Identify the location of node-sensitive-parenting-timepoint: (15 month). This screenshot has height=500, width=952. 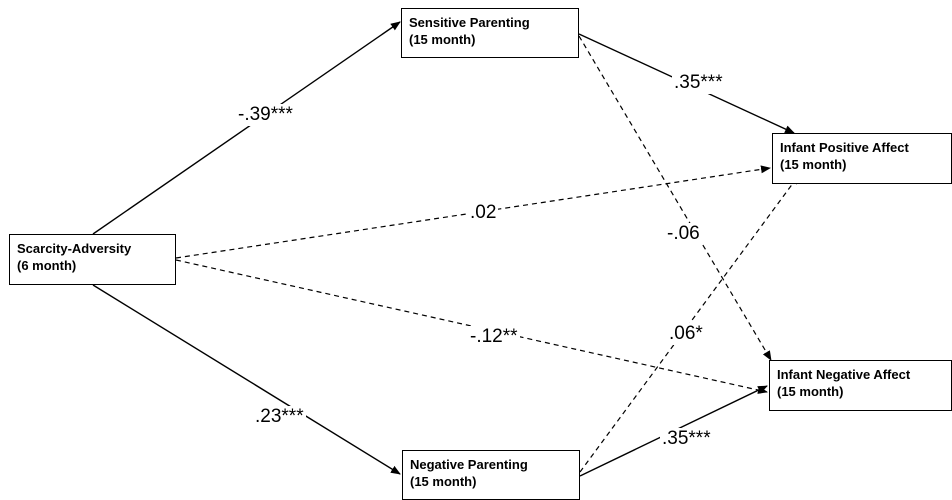
(442, 39).